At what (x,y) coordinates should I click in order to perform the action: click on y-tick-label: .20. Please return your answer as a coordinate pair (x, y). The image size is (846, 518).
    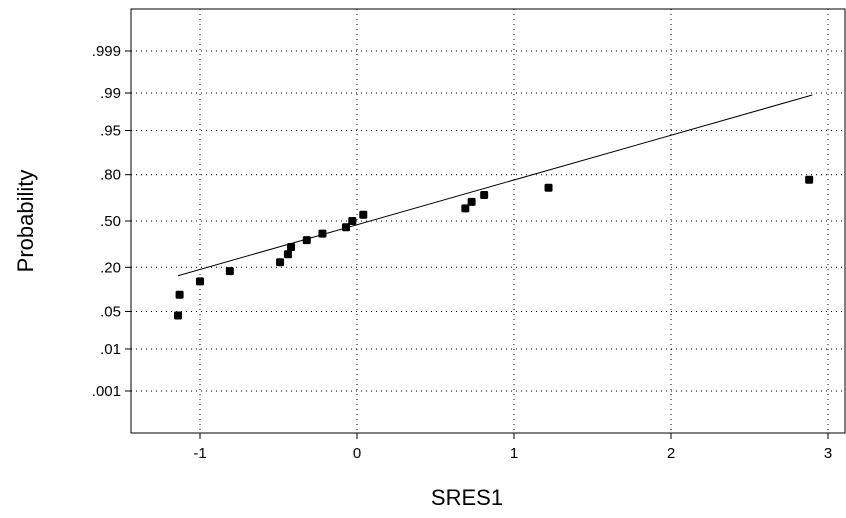
    Looking at the image, I should click on (110, 267).